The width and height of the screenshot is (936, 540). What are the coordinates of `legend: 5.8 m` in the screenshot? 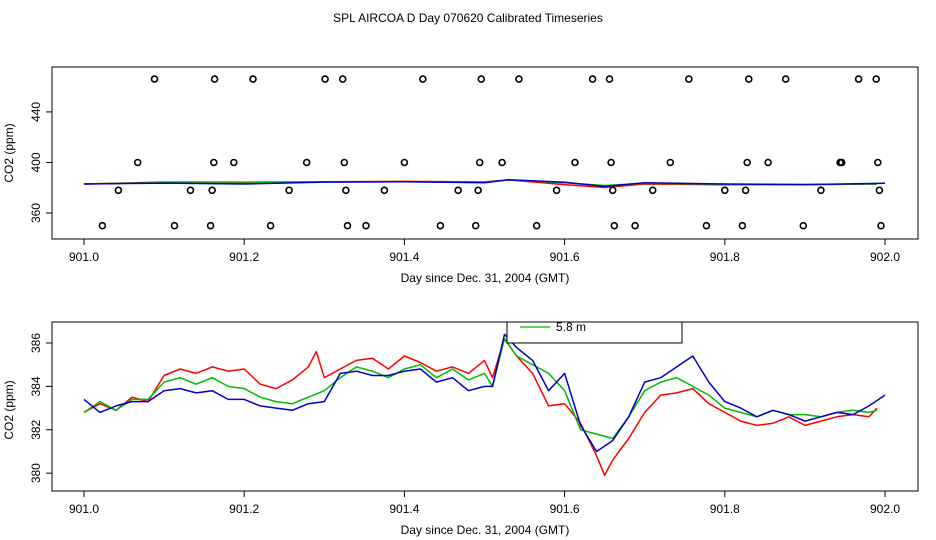 It's located at (594, 332).